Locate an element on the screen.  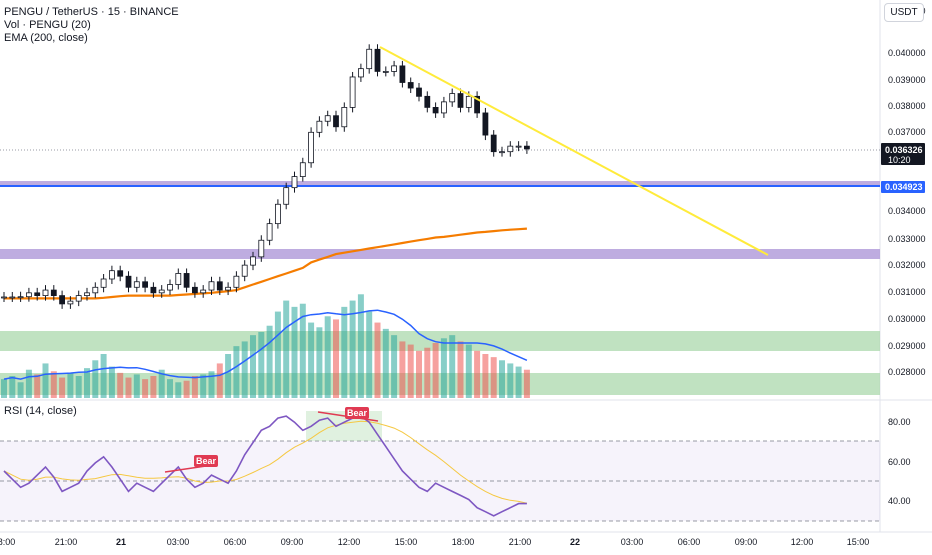
level-price-value: 0.034923 is located at coordinates (904, 187).